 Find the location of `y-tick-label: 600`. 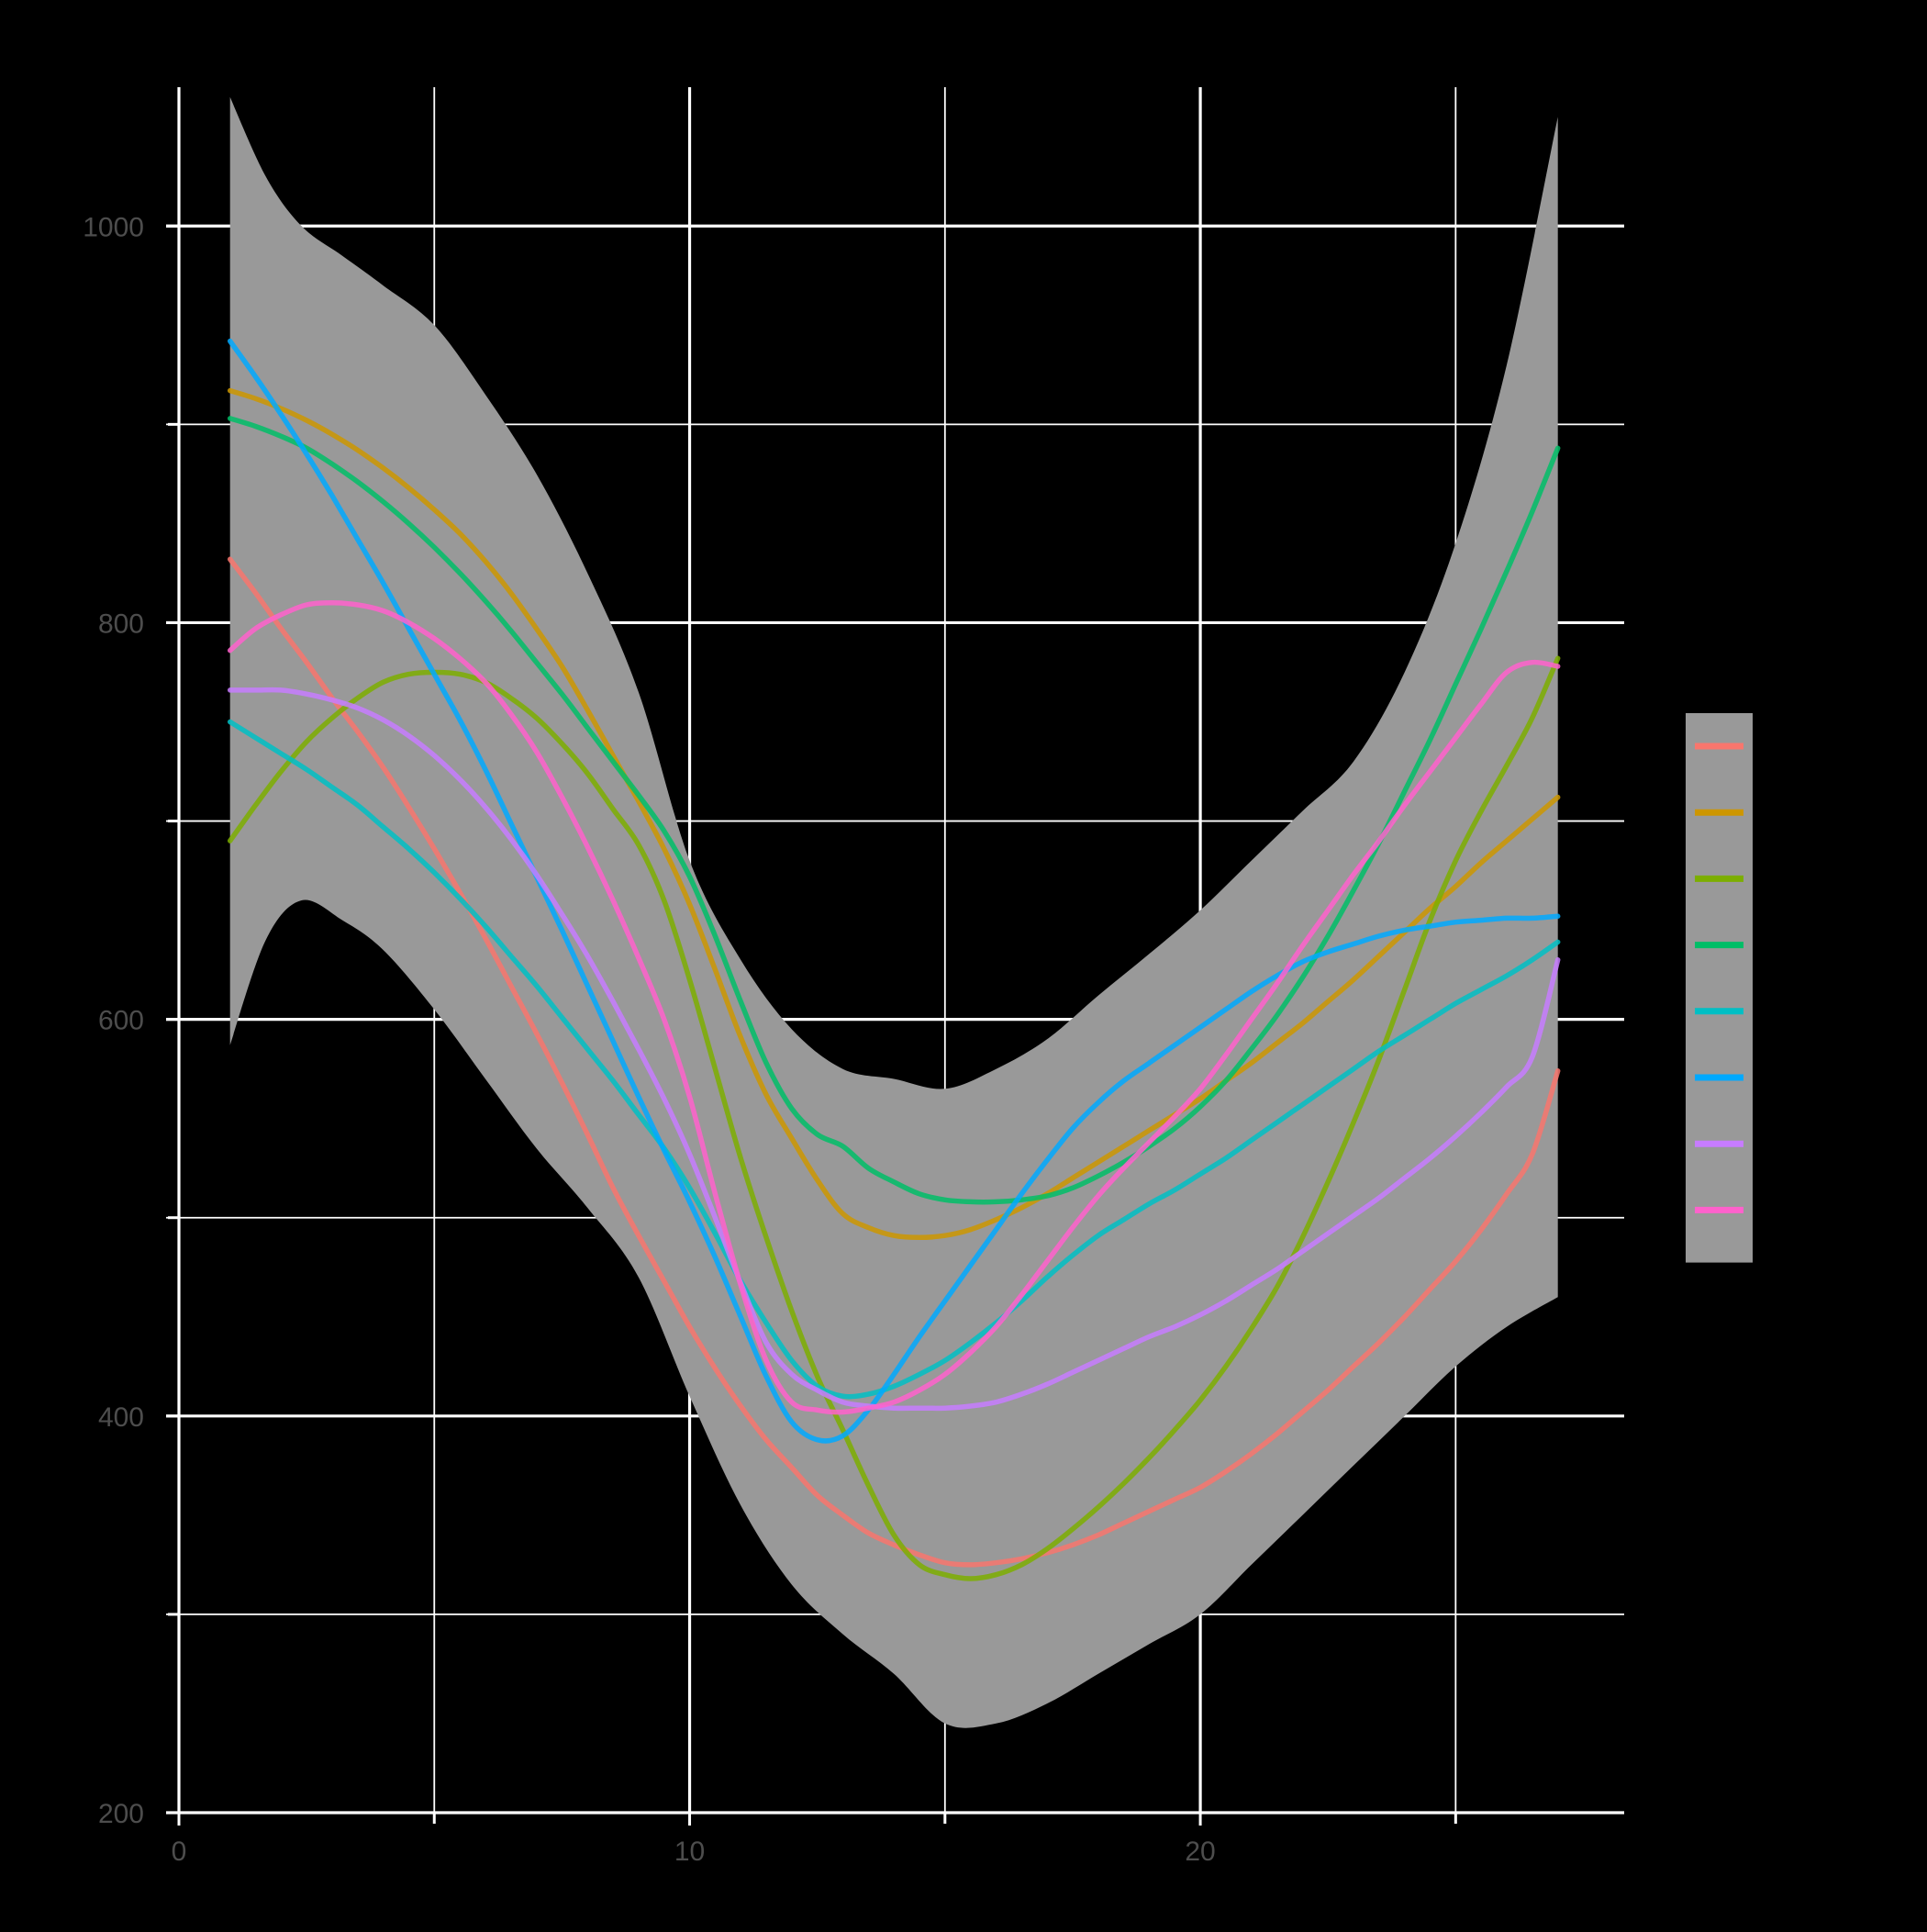

y-tick-label: 600 is located at coordinates (121, 1021).